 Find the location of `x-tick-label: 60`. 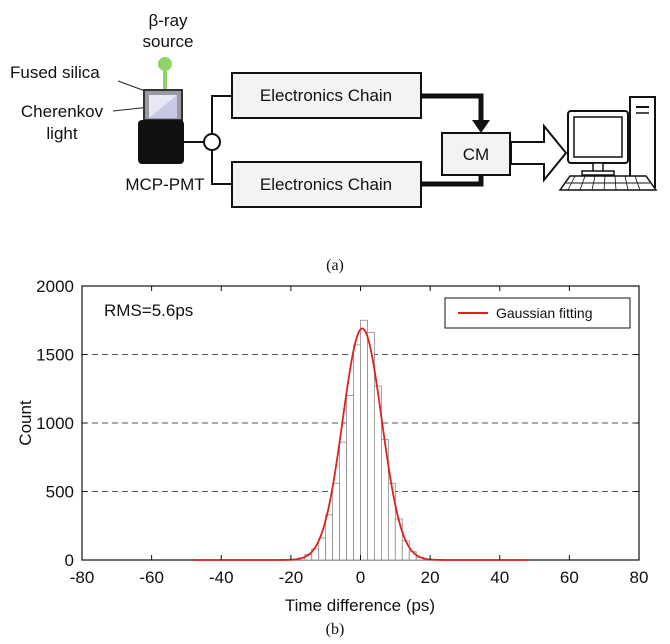

x-tick-label: 60 is located at coordinates (569, 577).